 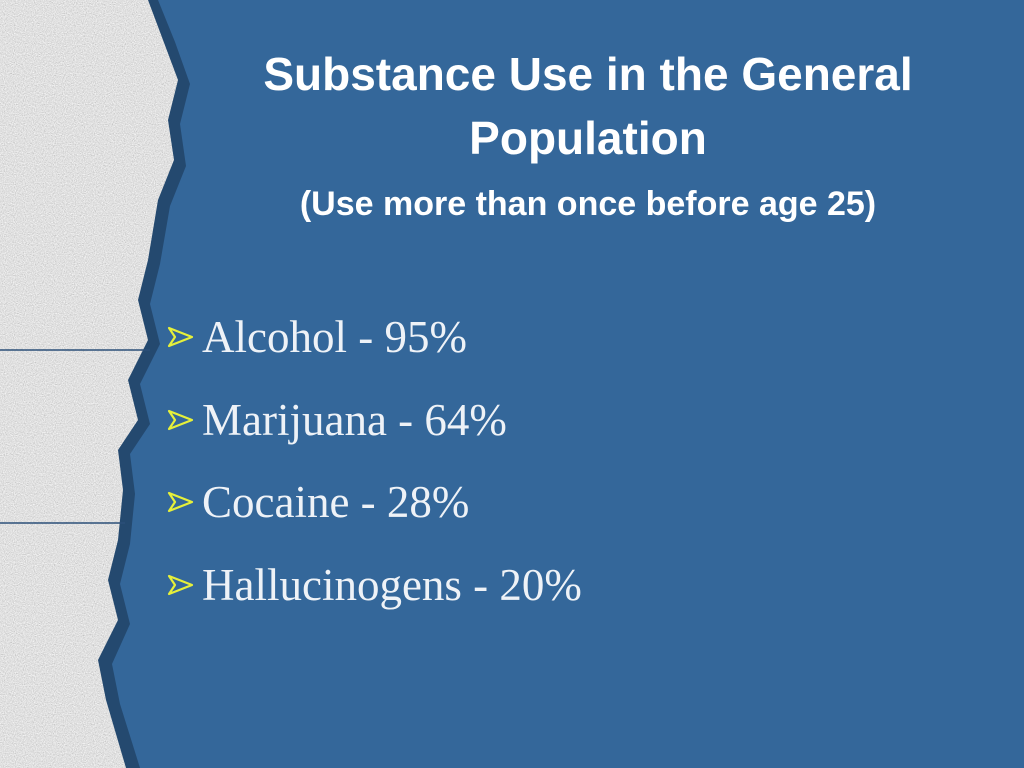 What do you see at coordinates (354, 419) in the screenshot?
I see `bullet-text: Marijuana - 64%` at bounding box center [354, 419].